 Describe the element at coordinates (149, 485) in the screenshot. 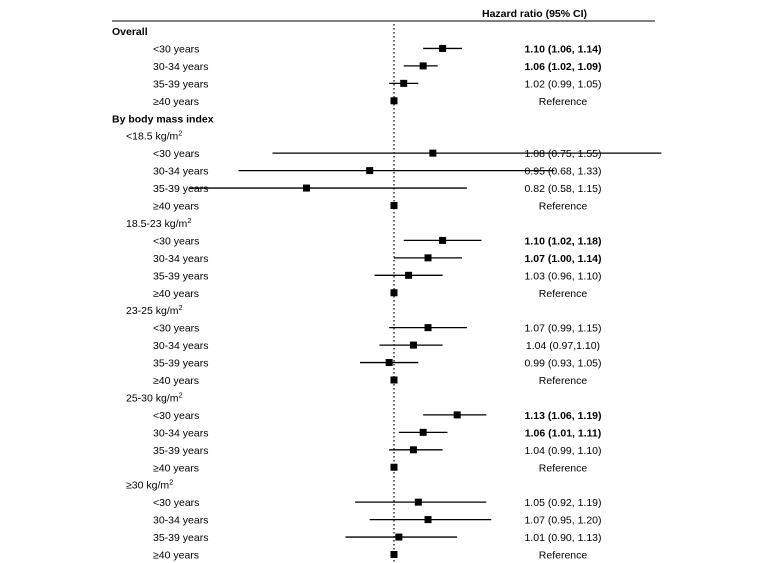

I see `bmi-subgroup-label: ≥30 kg/m2` at that location.